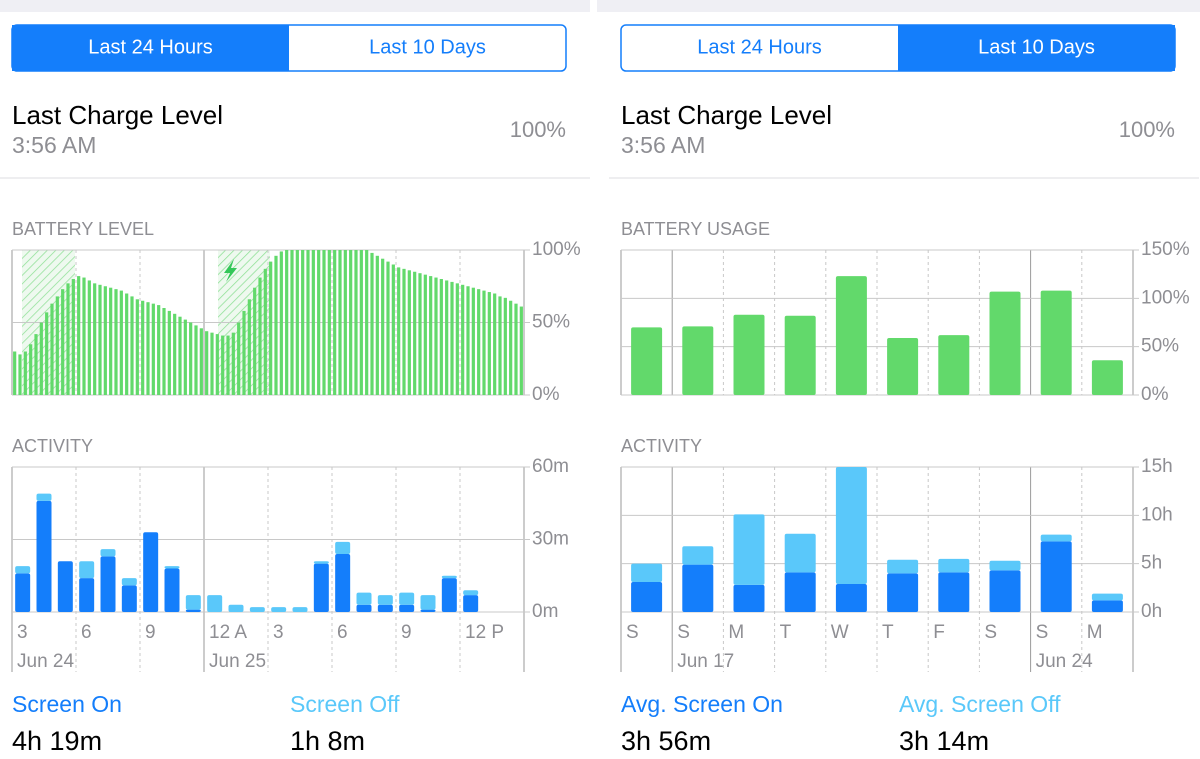 This screenshot has width=1200, height=759. I want to click on top-strip, so click(295, 6).